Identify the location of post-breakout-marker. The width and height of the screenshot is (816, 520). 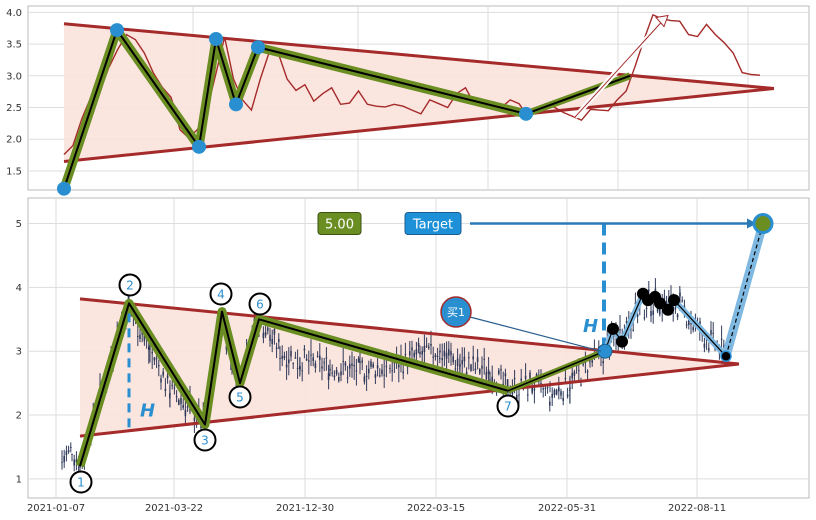
(660, 303).